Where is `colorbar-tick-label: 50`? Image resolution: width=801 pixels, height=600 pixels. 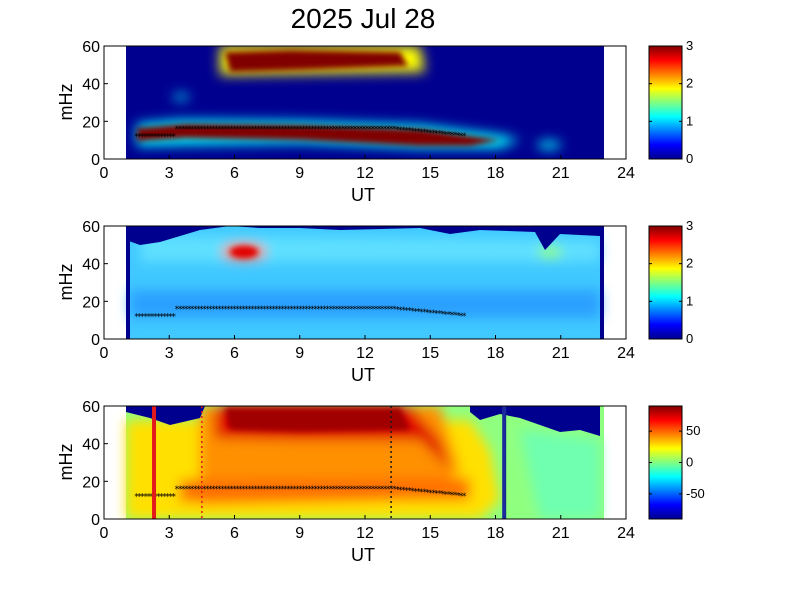 colorbar-tick-label: 50 is located at coordinates (693, 430).